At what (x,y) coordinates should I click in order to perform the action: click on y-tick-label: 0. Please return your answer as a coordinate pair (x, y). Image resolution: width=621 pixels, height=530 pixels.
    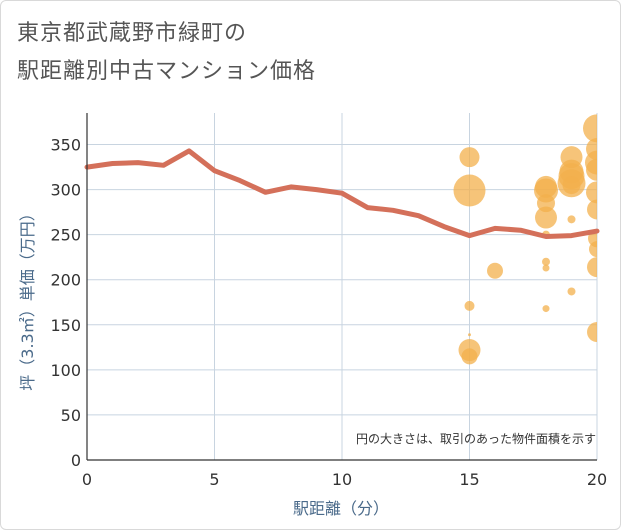
    Looking at the image, I should click on (76, 460).